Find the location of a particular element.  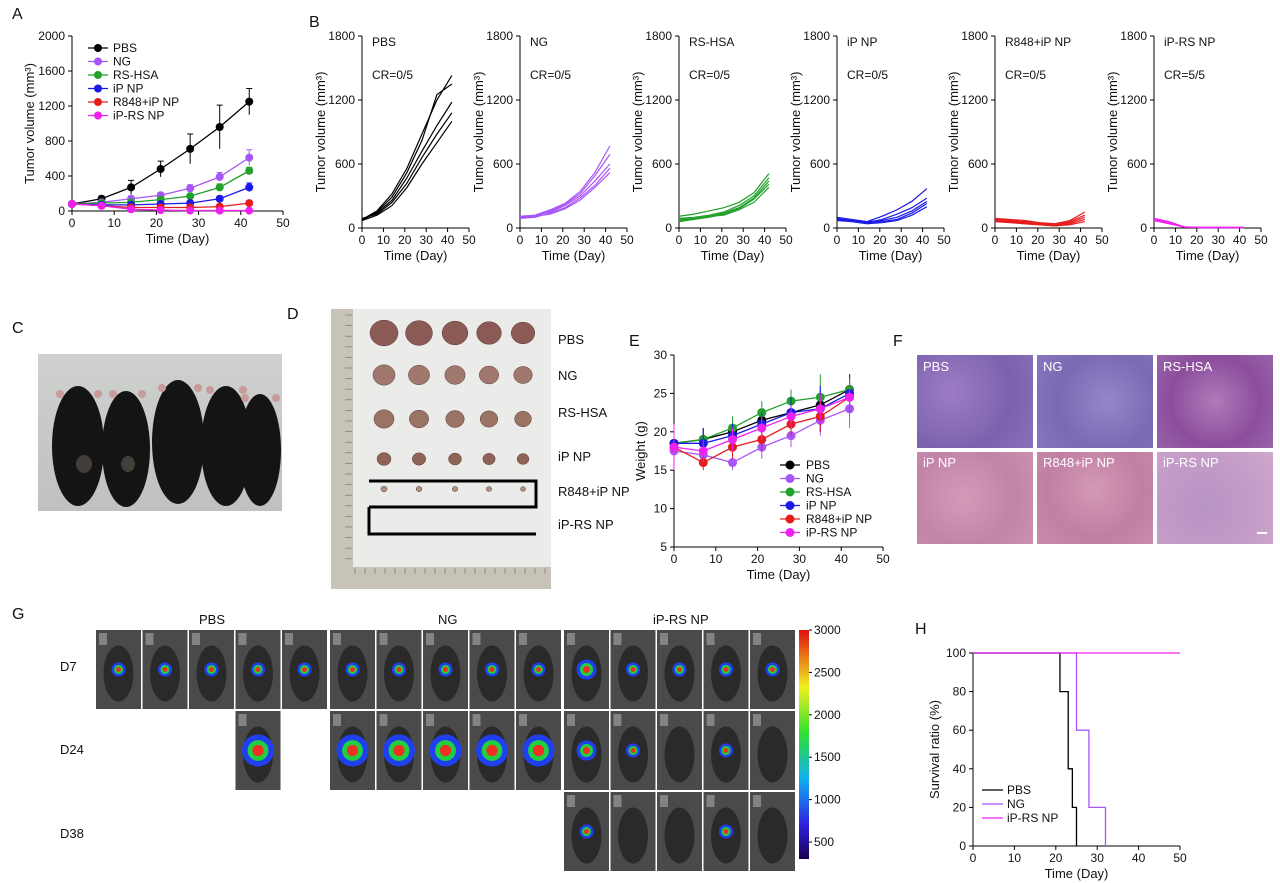

y-axis-label: Survival ratio (%) is located at coordinates (934, 749).